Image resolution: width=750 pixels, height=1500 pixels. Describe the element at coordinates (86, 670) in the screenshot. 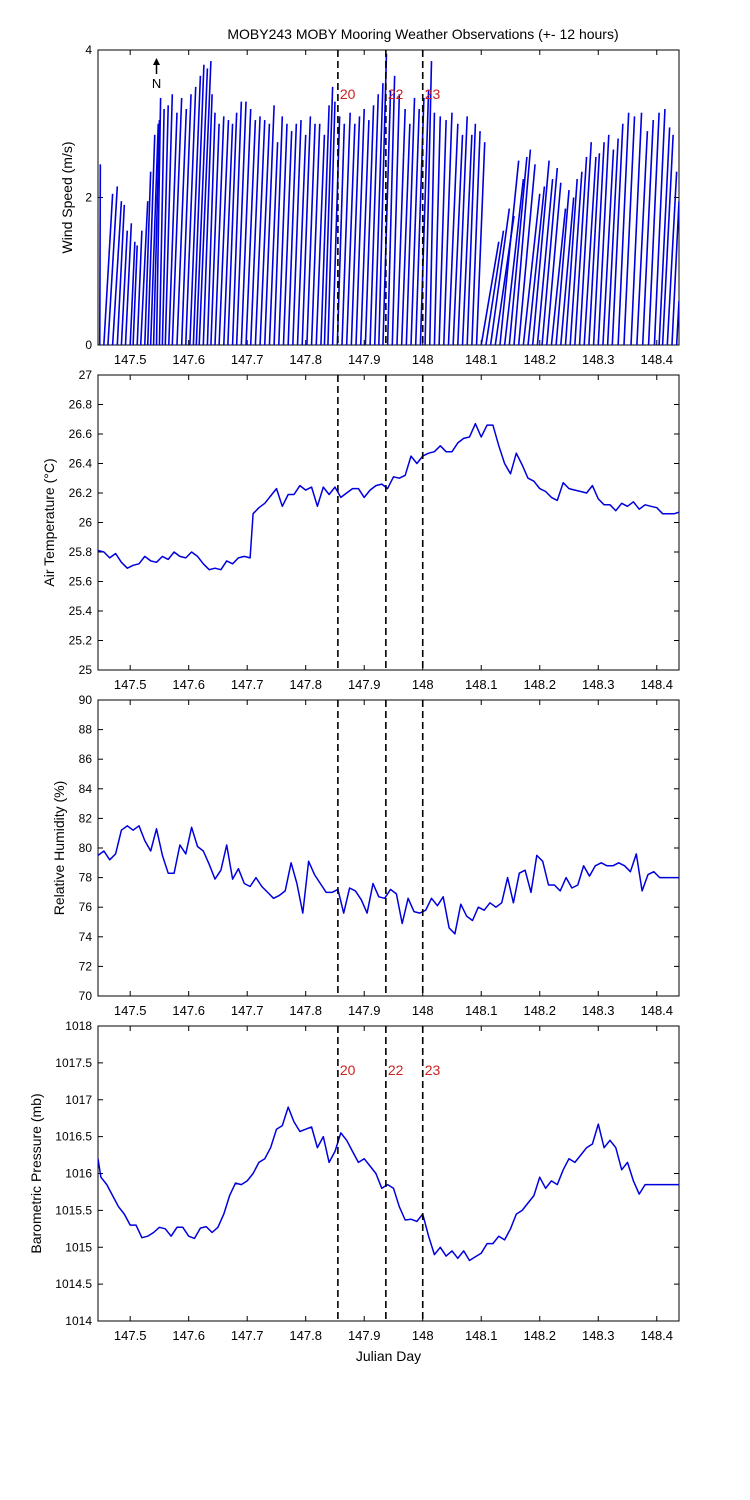

I see `y-tick-label: 25` at that location.